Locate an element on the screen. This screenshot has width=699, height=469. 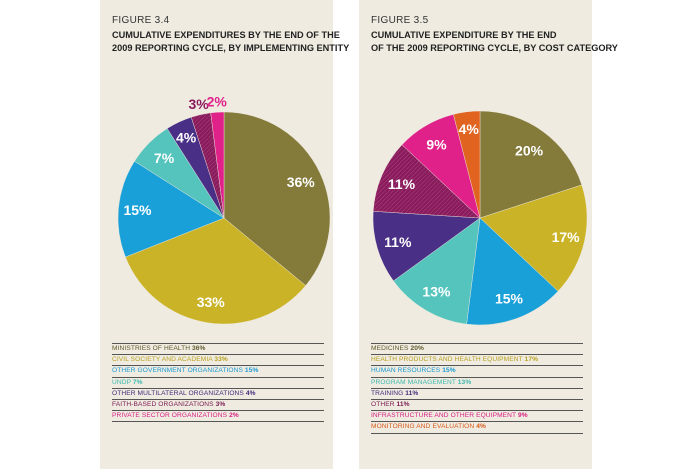
legend-entry-name: PROGRAM MANAGEMENT is located at coordinates (414, 382).